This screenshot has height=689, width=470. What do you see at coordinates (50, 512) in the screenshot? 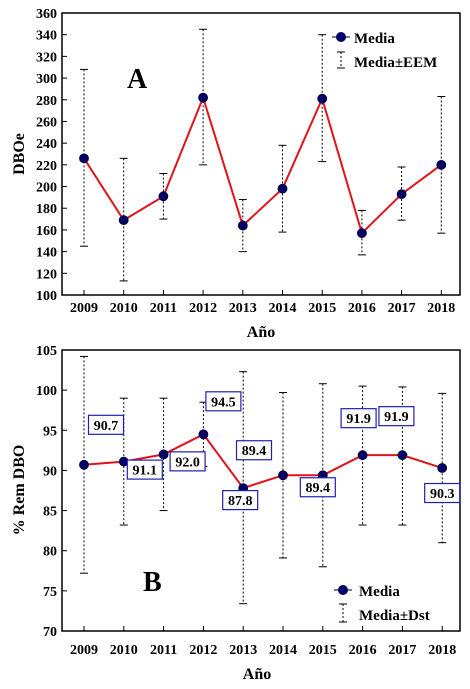
I see `y-tick-label: 85` at bounding box center [50, 512].